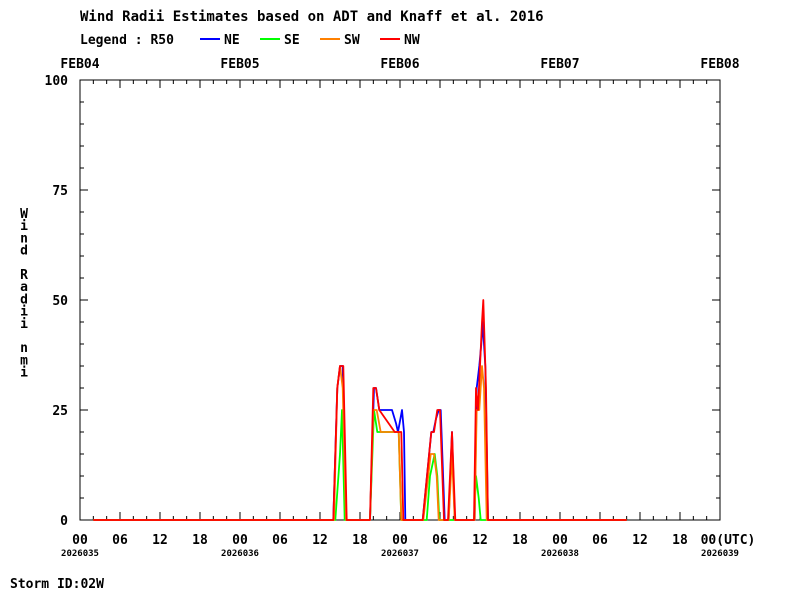  Describe the element at coordinates (80, 554) in the screenshot. I see `julian-day-label: 2026035` at that location.